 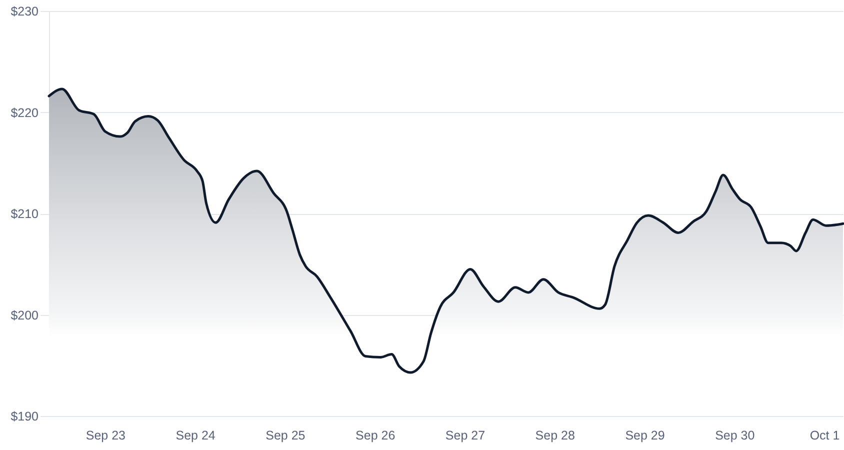 I want to click on x-tick-label: Sep 27, so click(x=465, y=435).